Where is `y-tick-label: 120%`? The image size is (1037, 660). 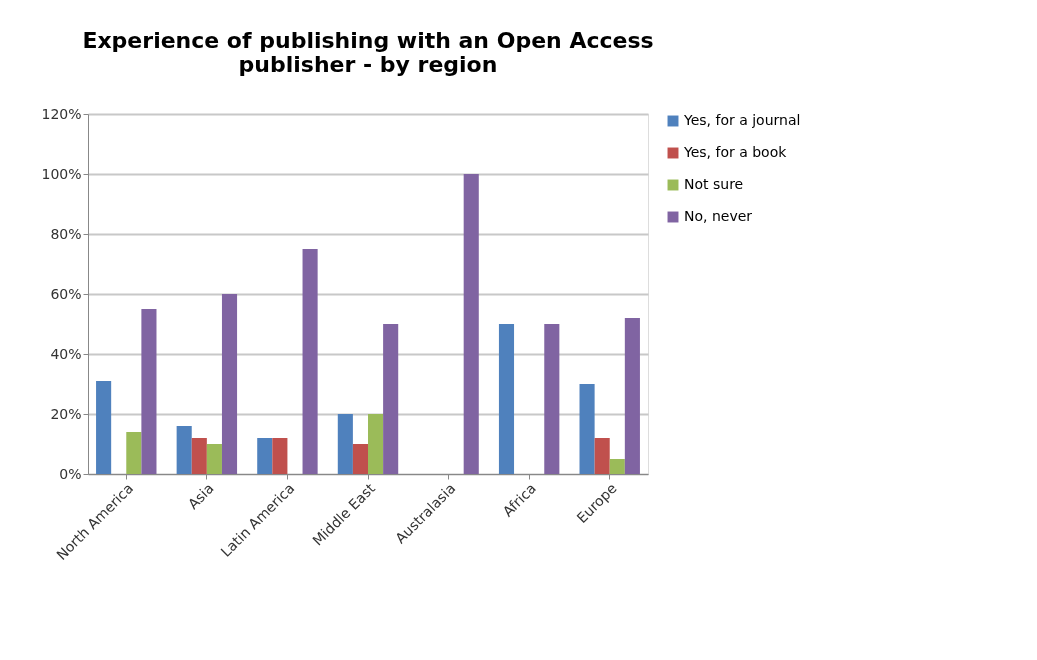
y-tick-label: 120% is located at coordinates (61, 113).